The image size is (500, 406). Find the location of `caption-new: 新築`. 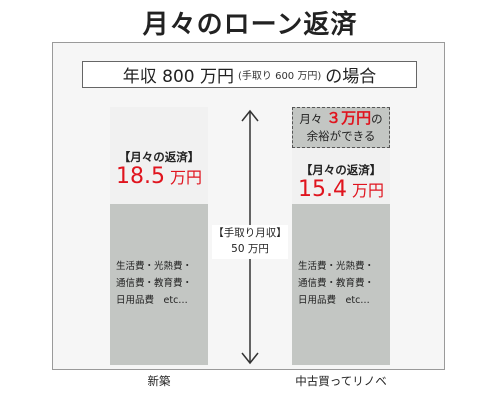

caption-new: 新築 is located at coordinates (159, 381).